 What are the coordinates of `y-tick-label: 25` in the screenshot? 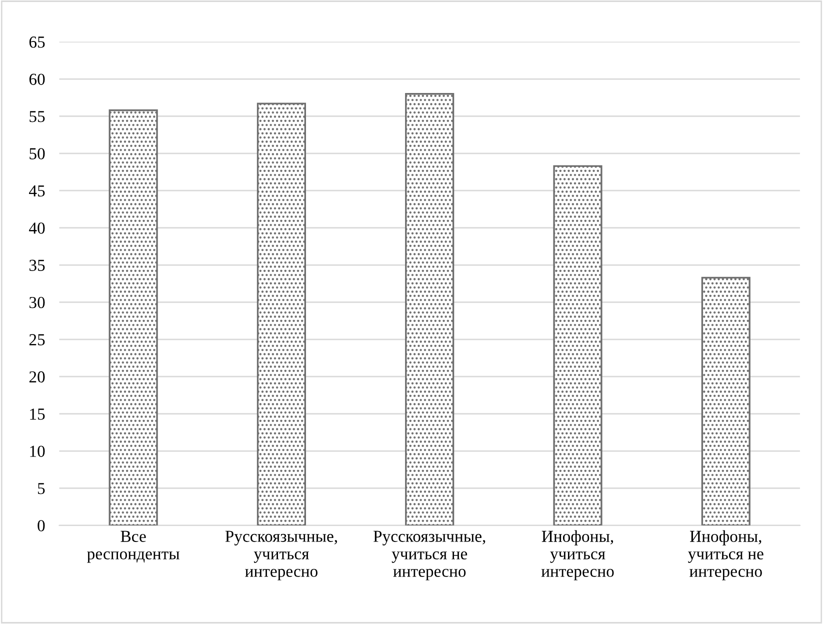 It's located at (37, 340).